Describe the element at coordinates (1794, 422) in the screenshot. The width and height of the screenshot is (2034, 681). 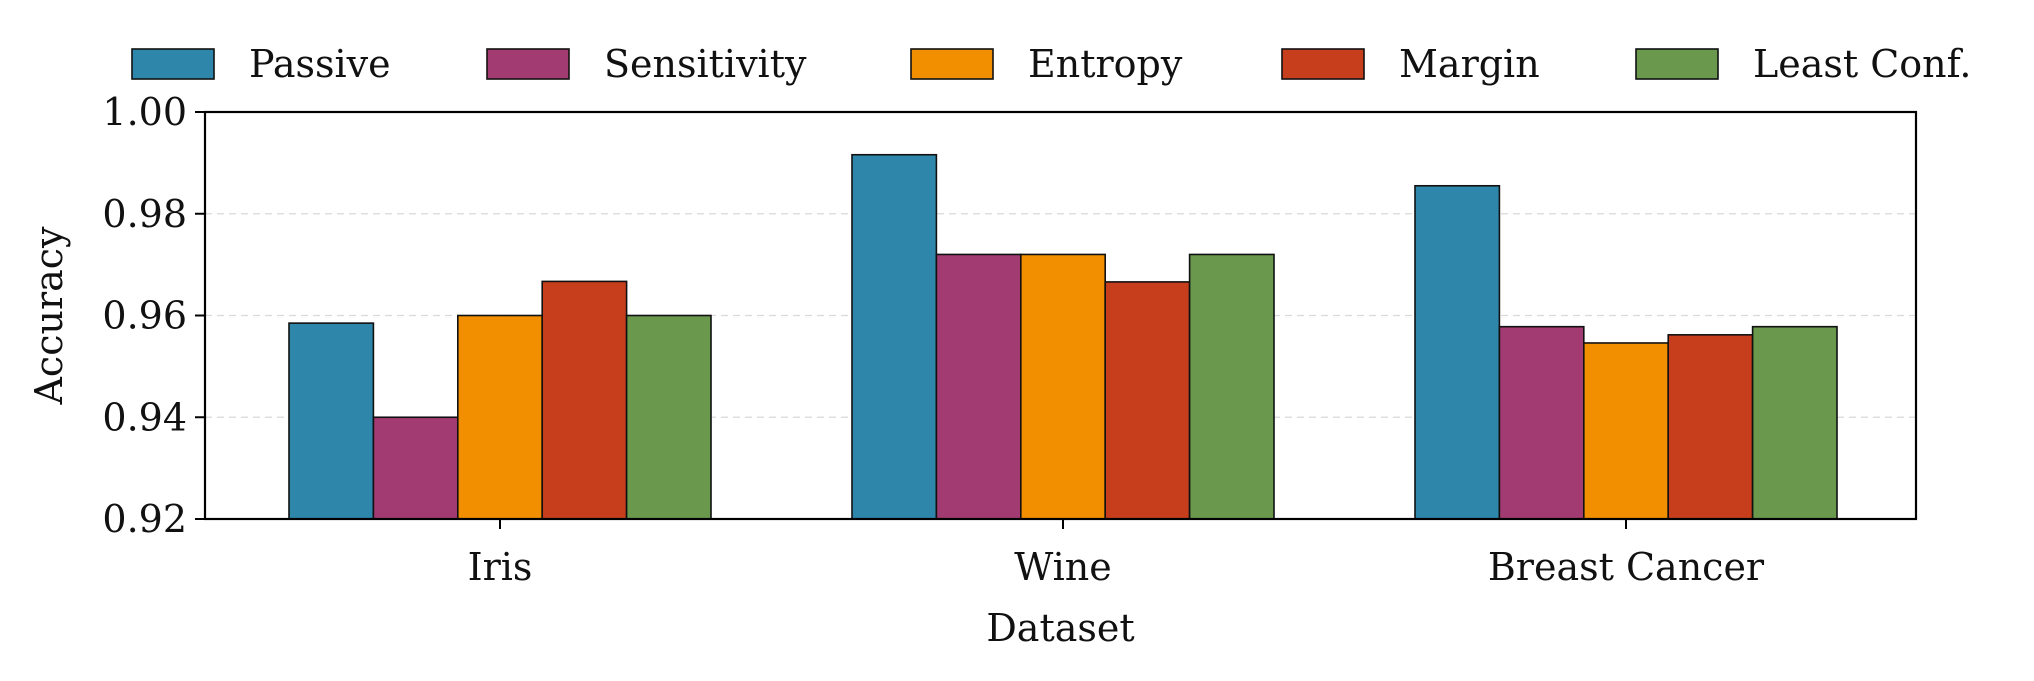
I see `bar-least-conf-breast-cancer` at that location.